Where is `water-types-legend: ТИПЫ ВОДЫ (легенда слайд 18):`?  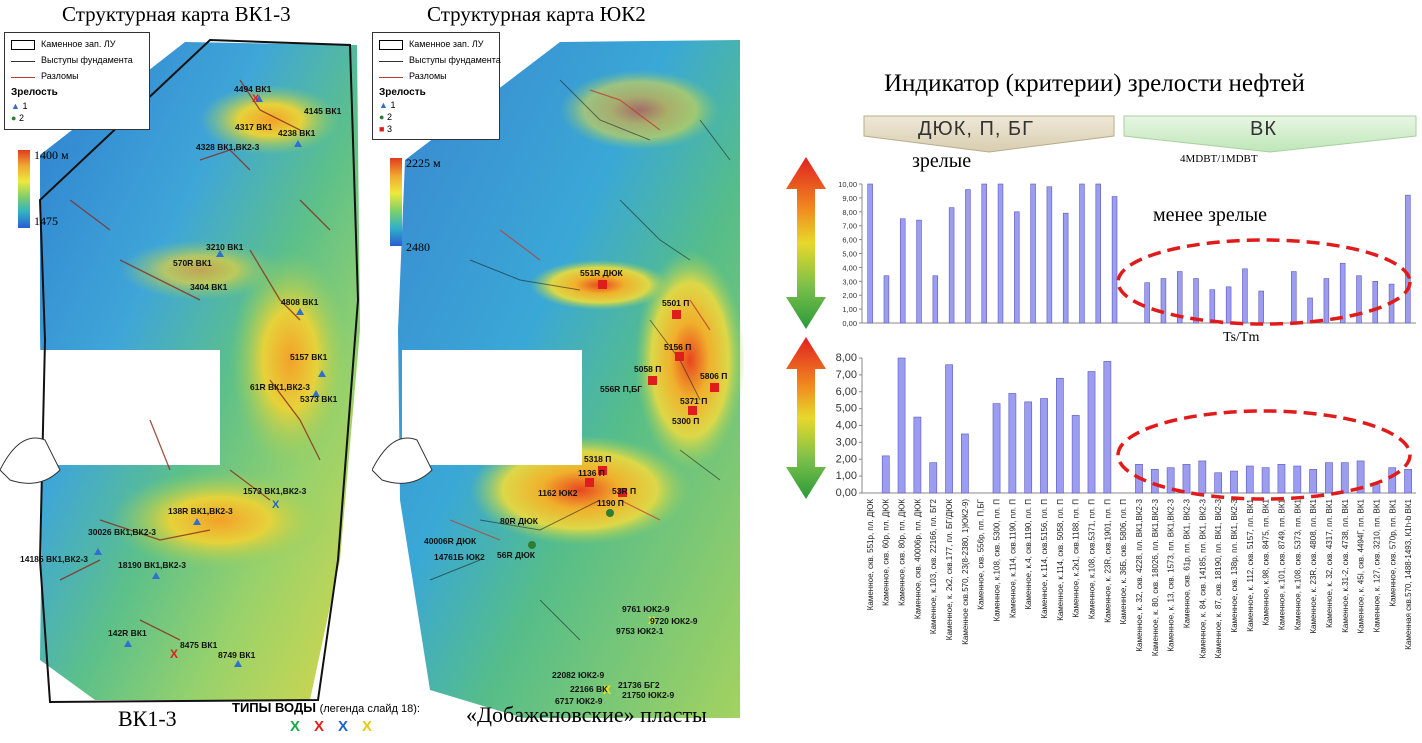 water-types-legend: ТИПЫ ВОДЫ (легенда слайд 18): is located at coordinates (326, 707).